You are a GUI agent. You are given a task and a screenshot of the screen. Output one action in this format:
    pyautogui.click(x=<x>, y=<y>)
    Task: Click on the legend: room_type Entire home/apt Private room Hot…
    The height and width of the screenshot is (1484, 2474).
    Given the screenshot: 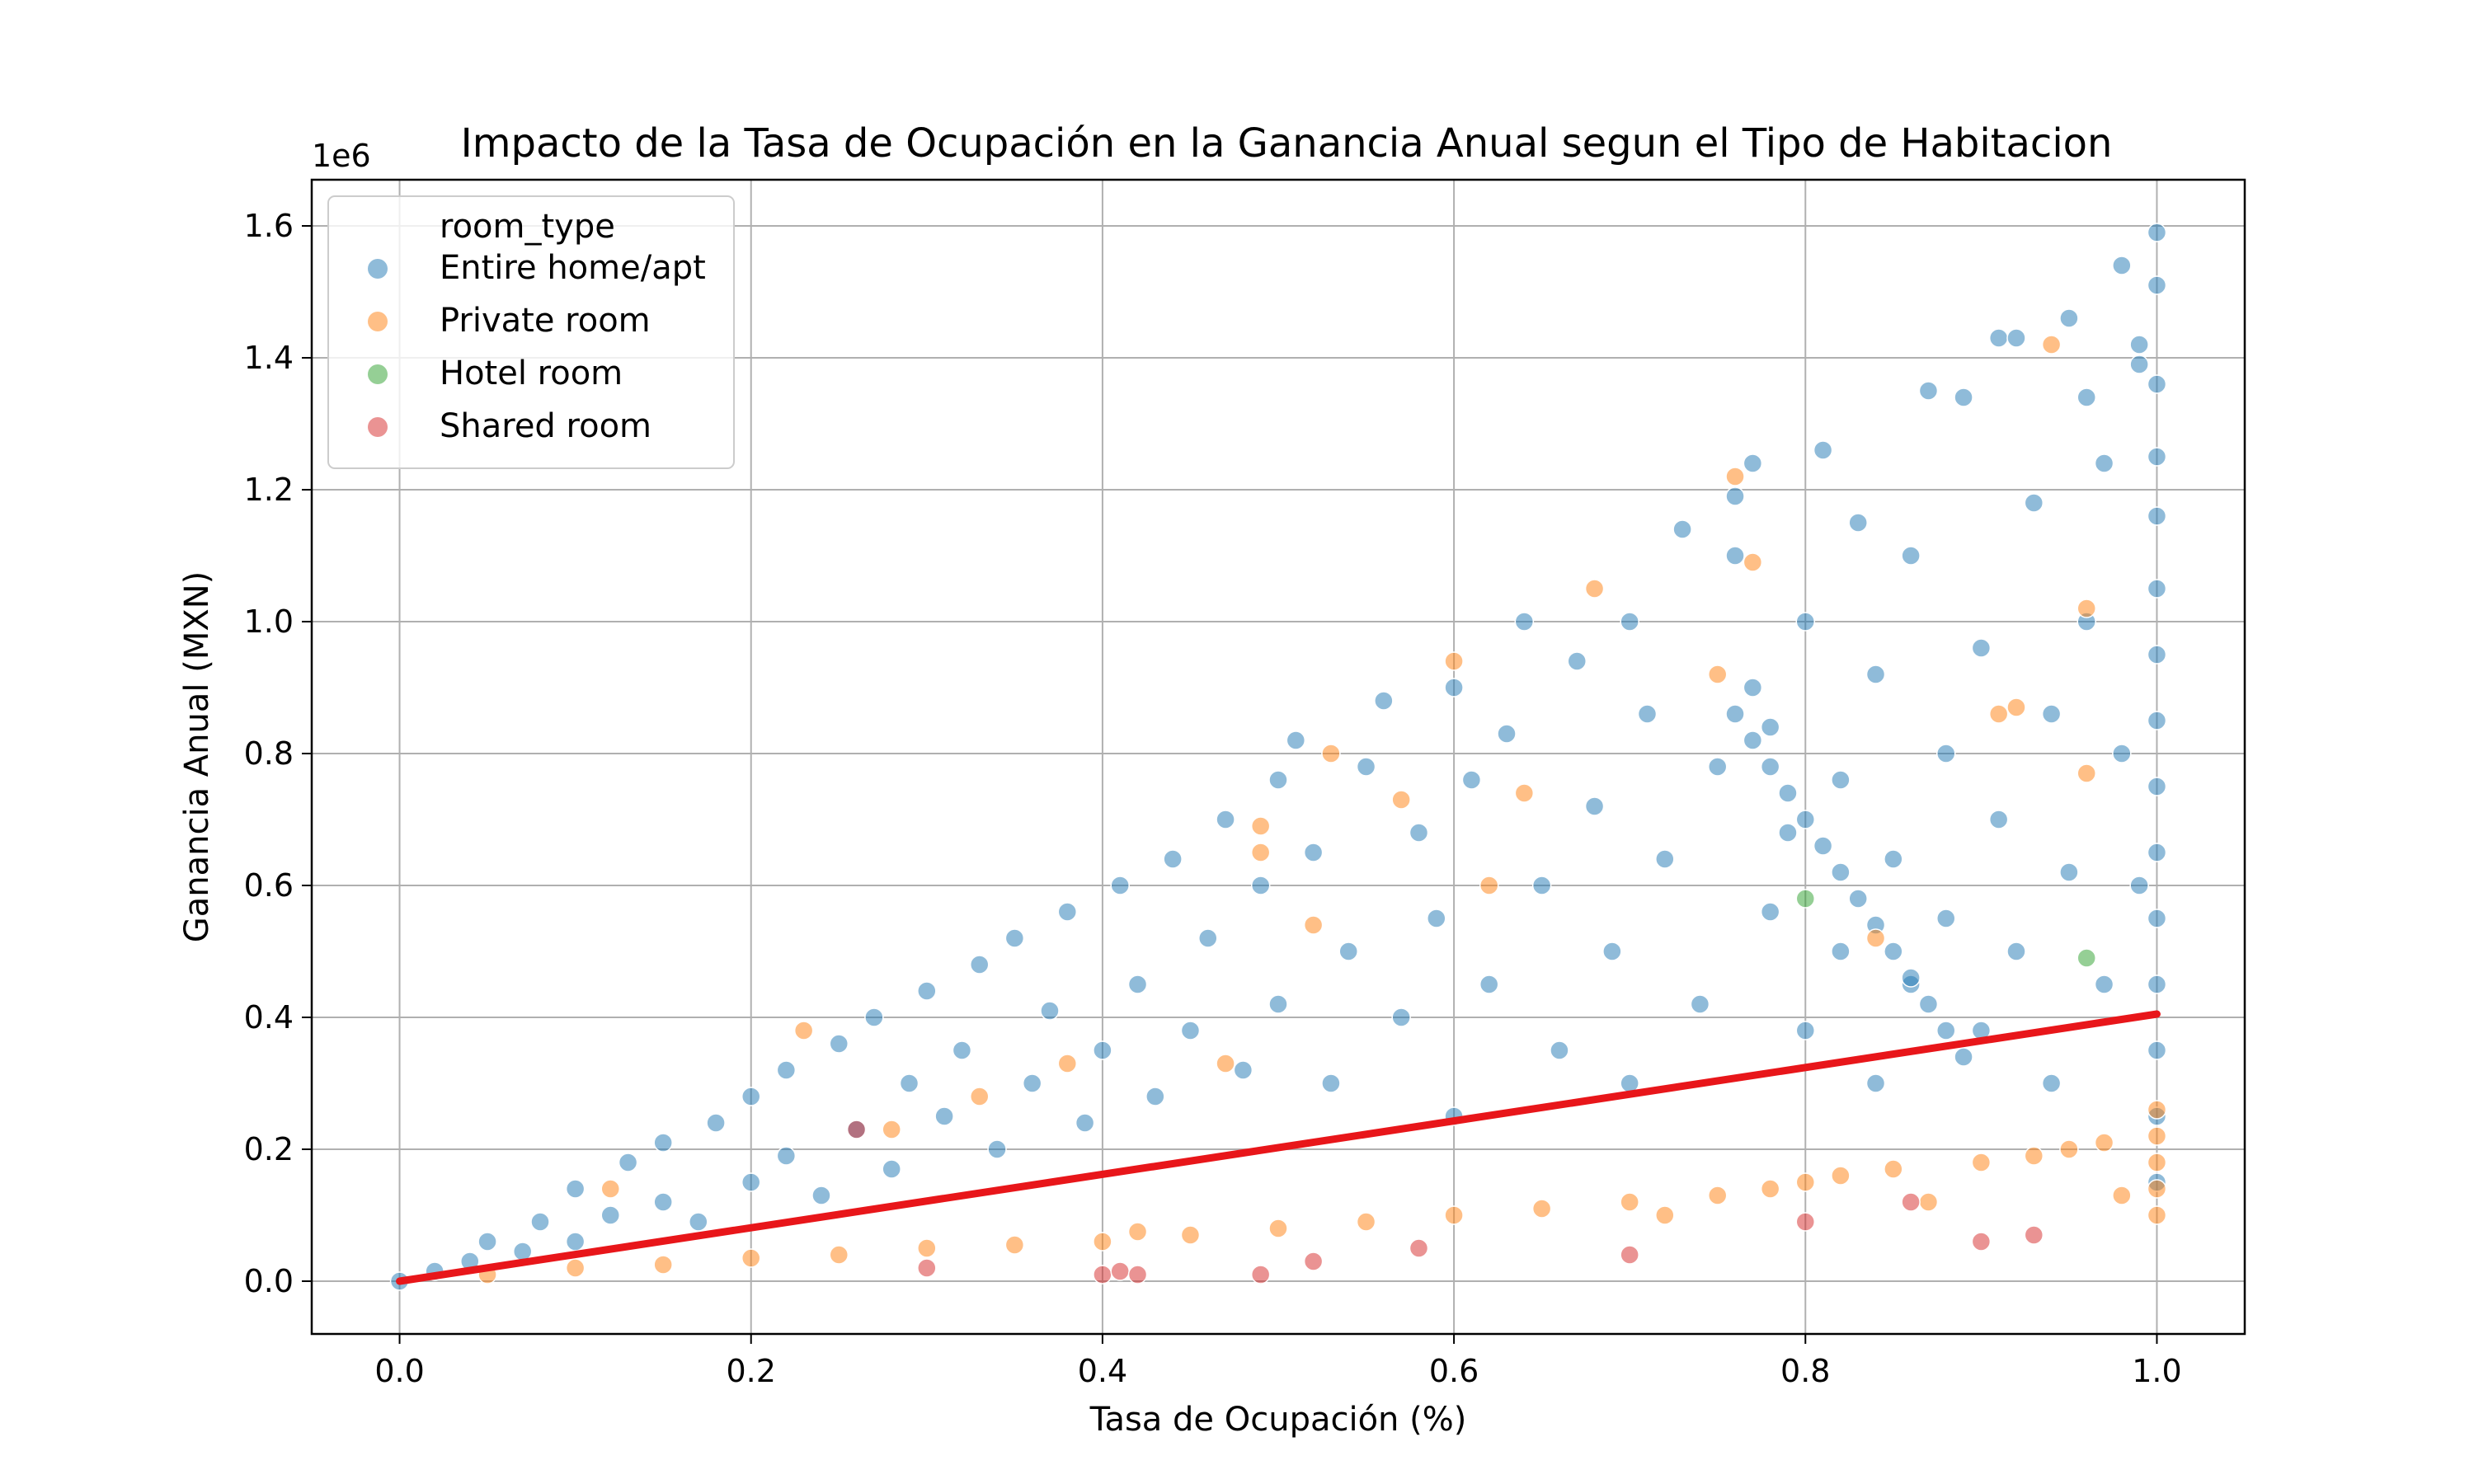 What is the action you would take?
    pyautogui.click(x=531, y=332)
    